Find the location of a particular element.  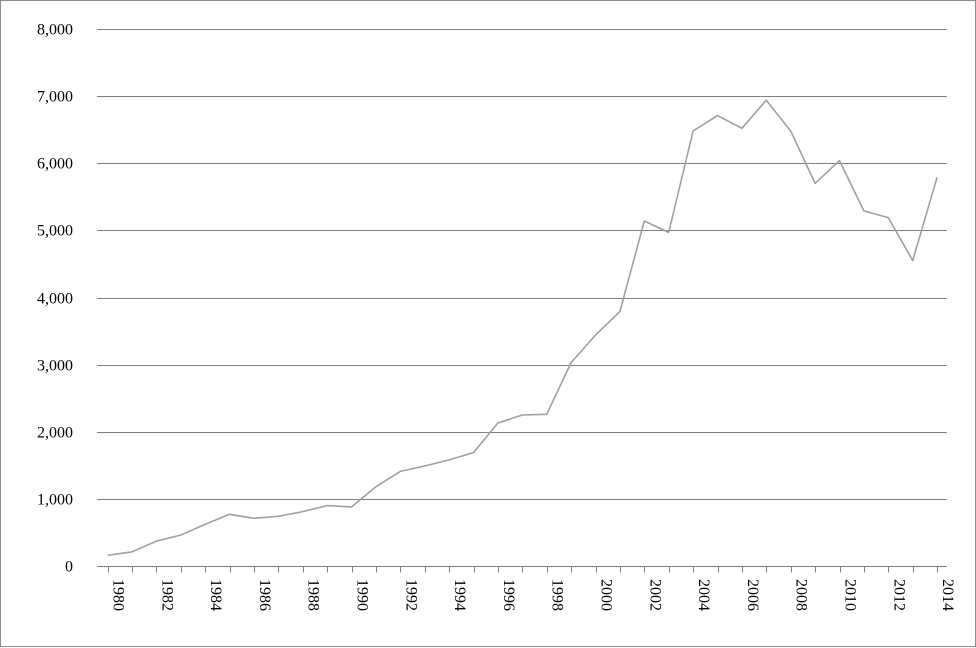

y-tick-label: 0 is located at coordinates (69, 567).